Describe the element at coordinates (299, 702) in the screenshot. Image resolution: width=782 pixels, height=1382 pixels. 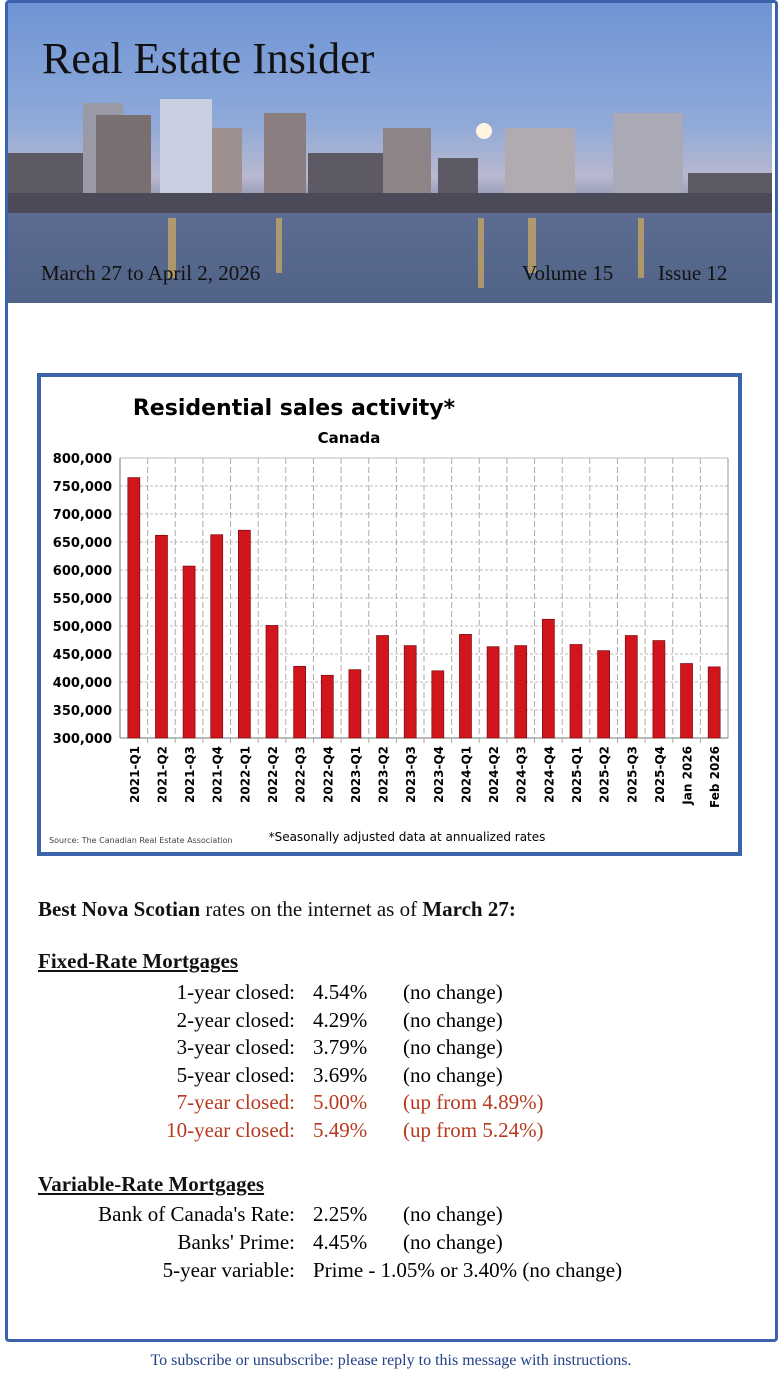
I see `bar-2022-q3` at that location.